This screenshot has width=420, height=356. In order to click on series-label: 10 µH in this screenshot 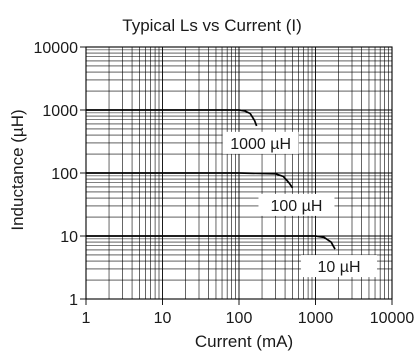, I will do `click(339, 267)`.